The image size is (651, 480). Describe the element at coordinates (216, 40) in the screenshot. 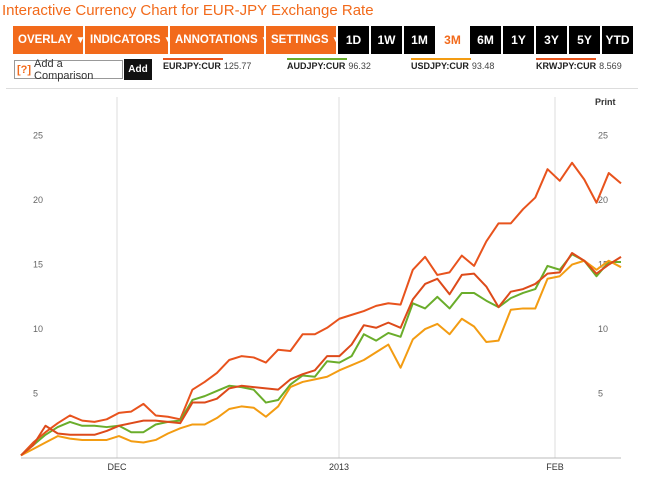

I see `annotations-menu-label: ANNOTATIONS` at that location.